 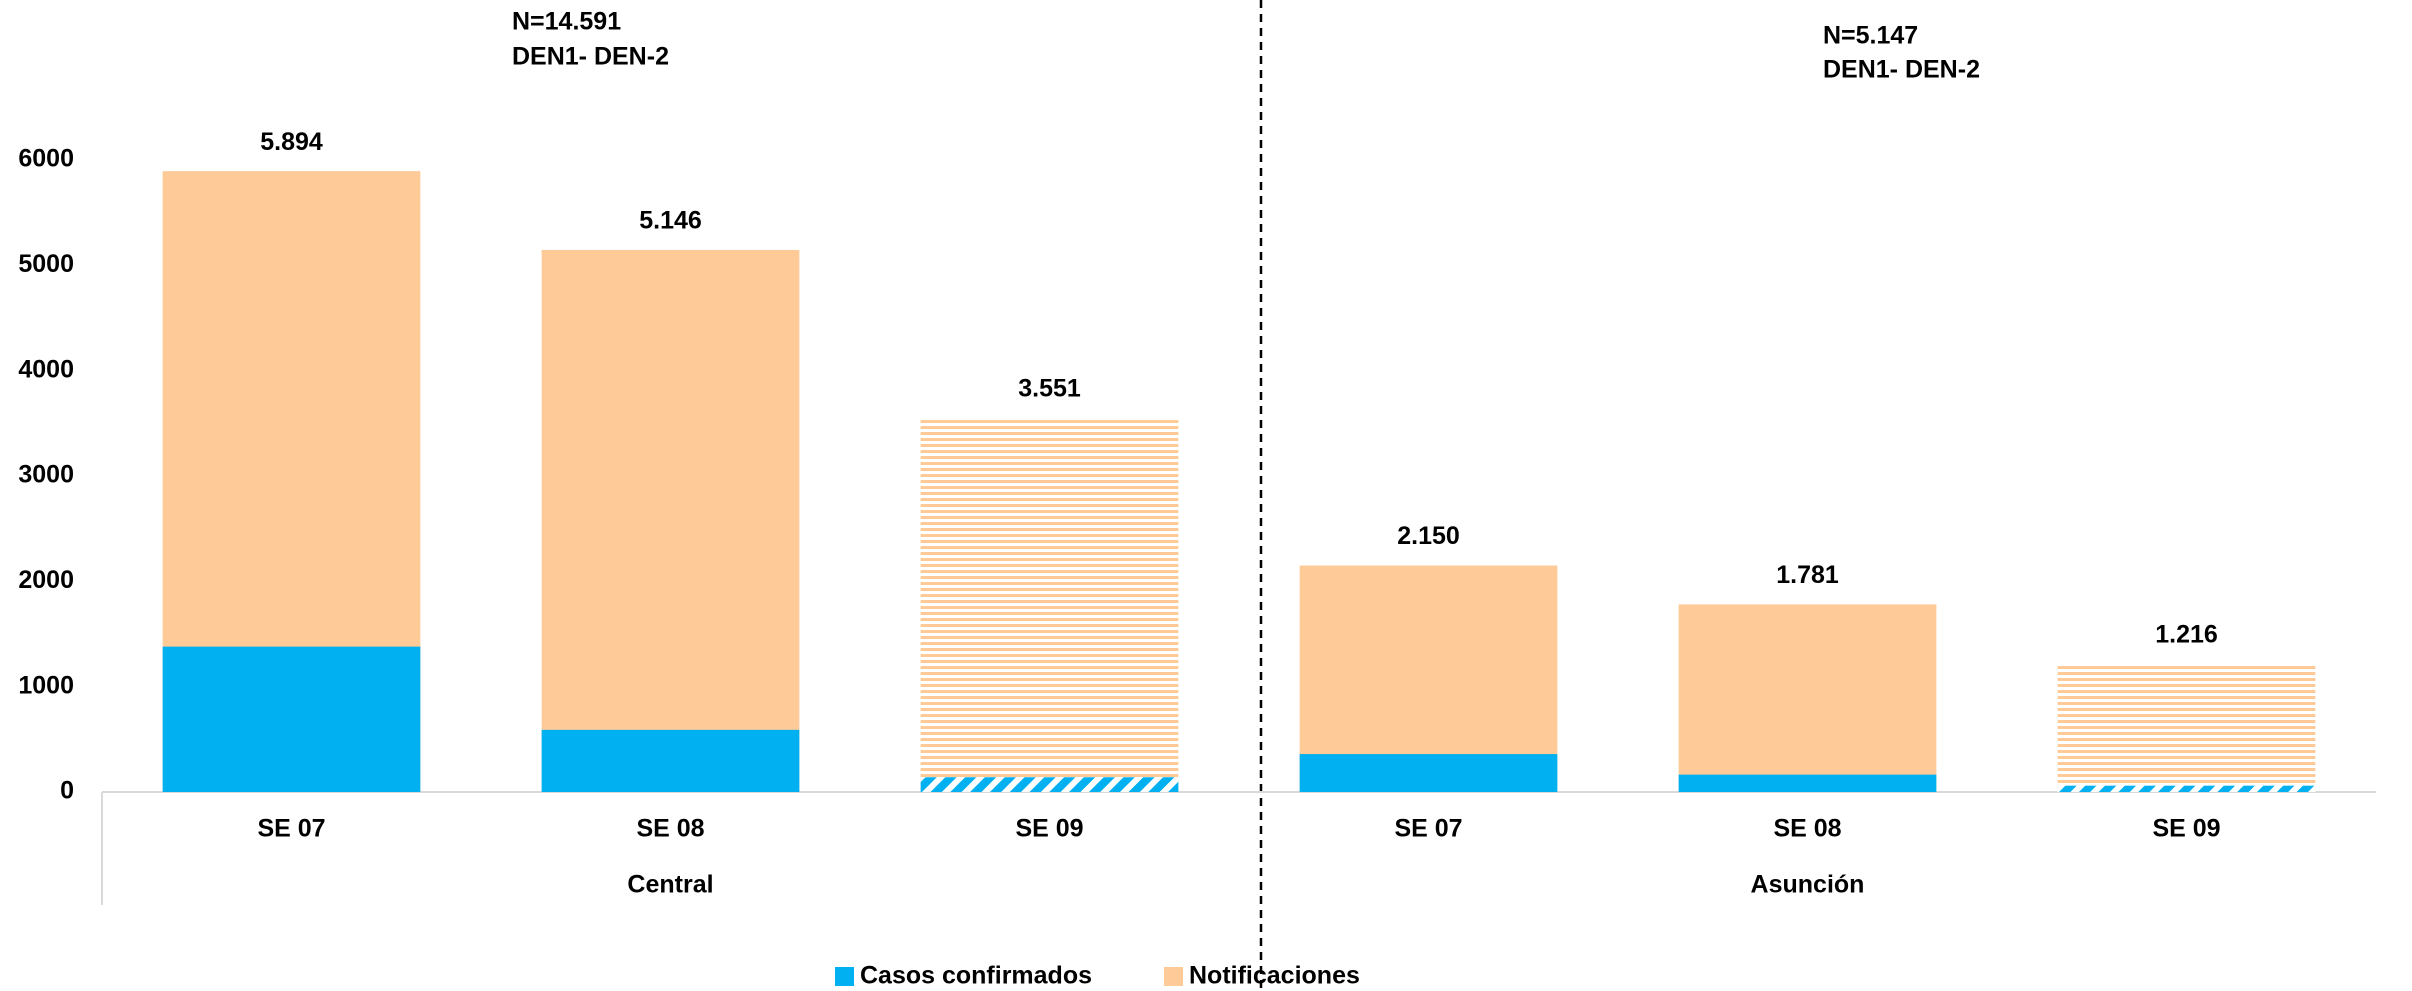 I want to click on y-tick-label: 6000, so click(x=46, y=159).